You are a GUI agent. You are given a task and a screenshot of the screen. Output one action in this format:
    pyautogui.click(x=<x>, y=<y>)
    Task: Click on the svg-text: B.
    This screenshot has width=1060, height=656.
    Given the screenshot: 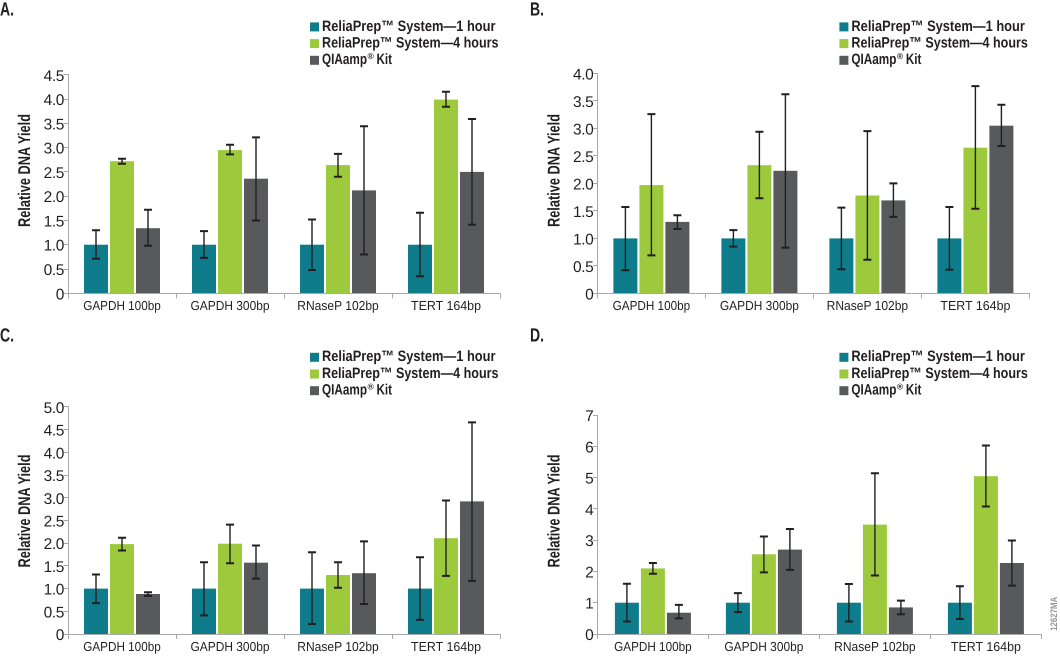 What is the action you would take?
    pyautogui.click(x=537, y=10)
    